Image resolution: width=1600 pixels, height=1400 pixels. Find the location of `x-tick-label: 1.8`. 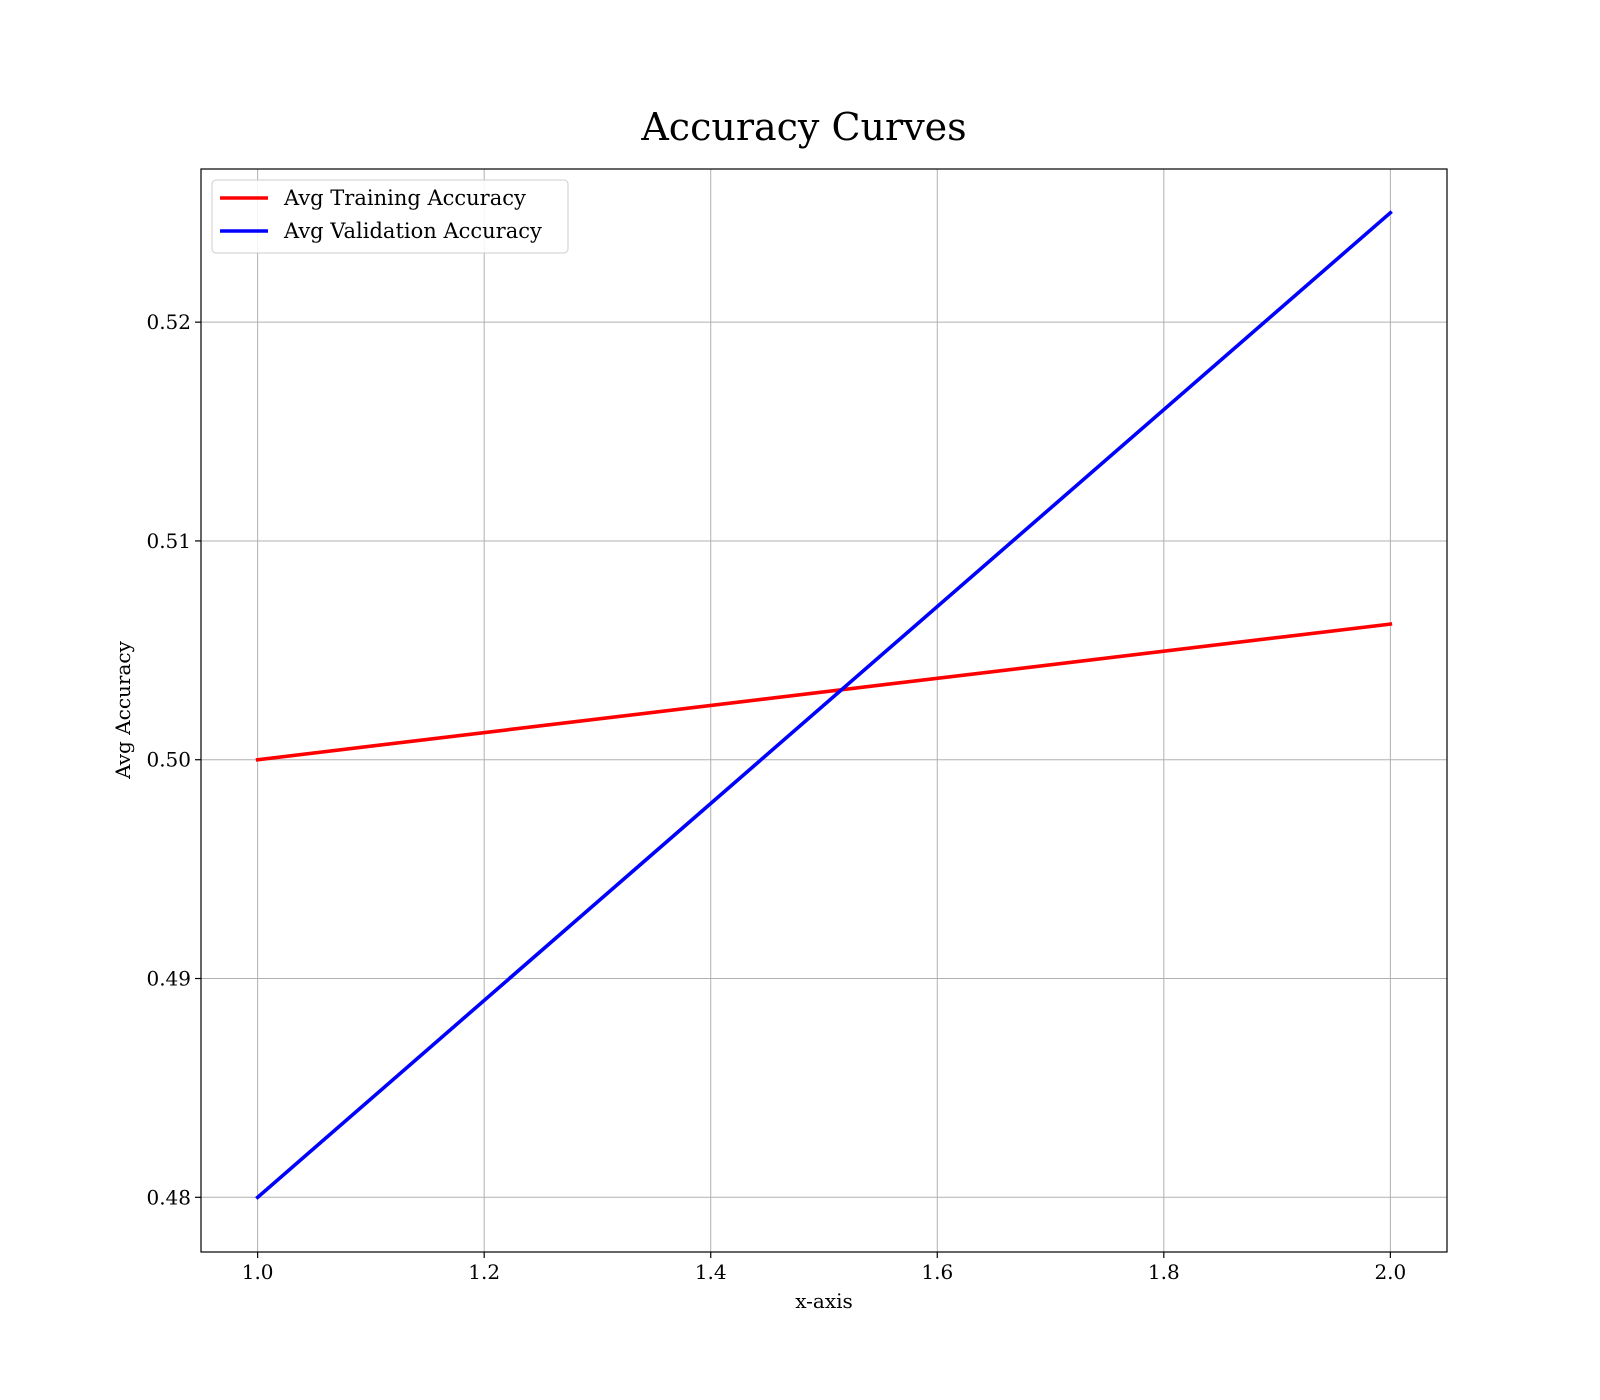

x-tick-label: 1.8 is located at coordinates (1164, 1272).